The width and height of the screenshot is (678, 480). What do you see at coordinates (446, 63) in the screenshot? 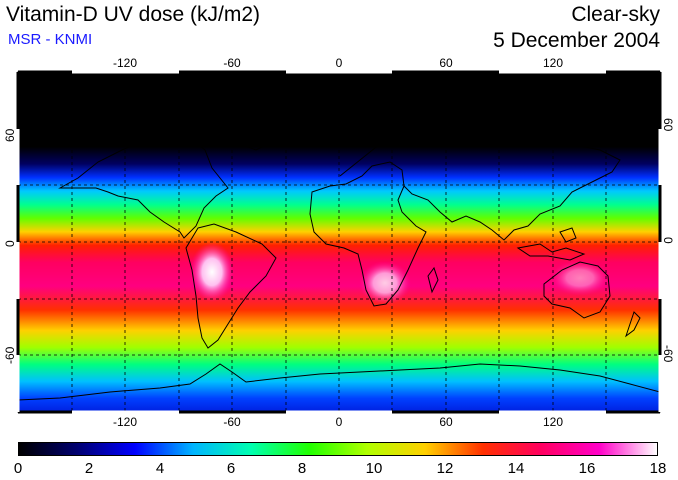
I see `longitude-tick-top: 60` at bounding box center [446, 63].